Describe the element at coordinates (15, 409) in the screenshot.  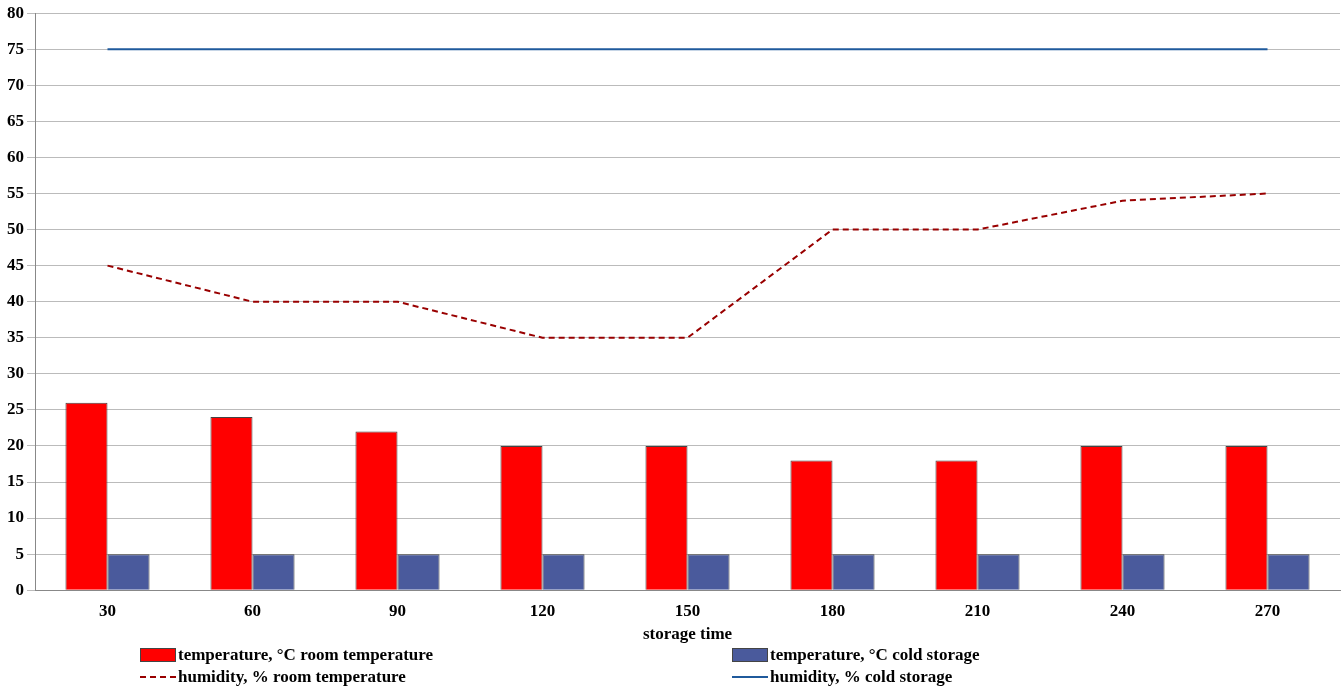
I see `y-tick-label: 25` at that location.